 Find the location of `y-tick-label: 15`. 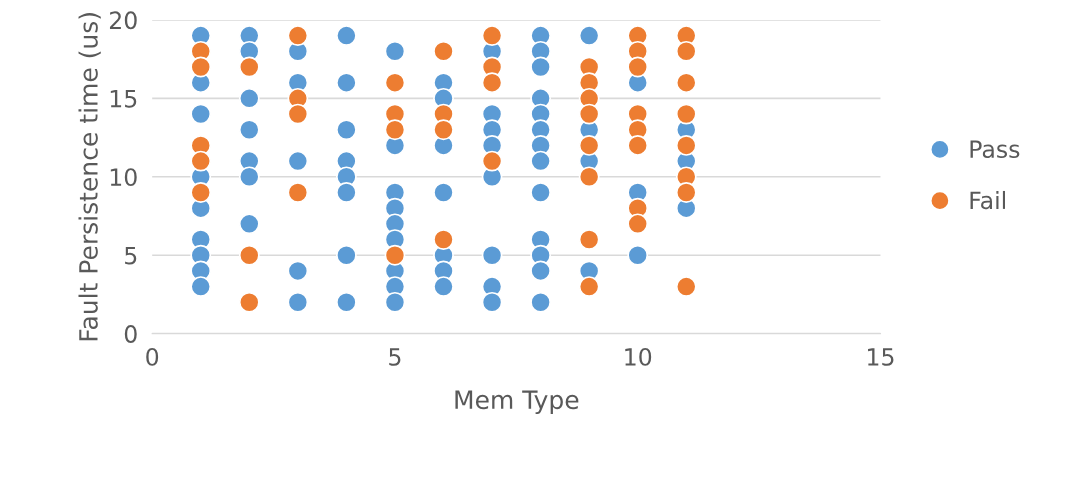

y-tick-label: 15 is located at coordinates (123, 99).